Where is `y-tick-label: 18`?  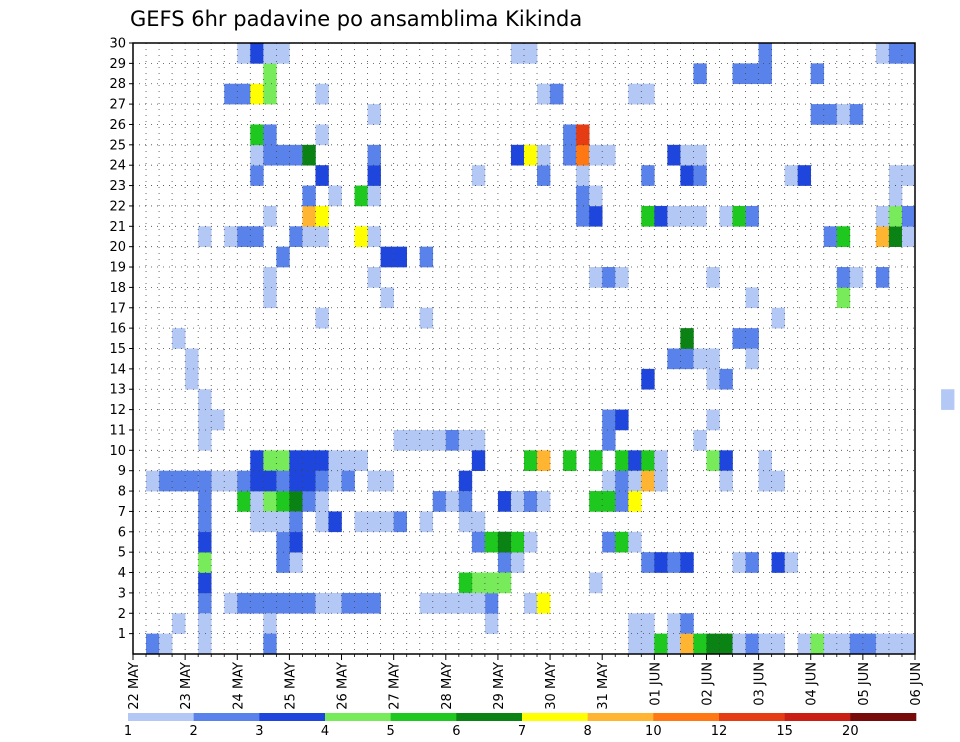
y-tick-label: 18 is located at coordinates (117, 288).